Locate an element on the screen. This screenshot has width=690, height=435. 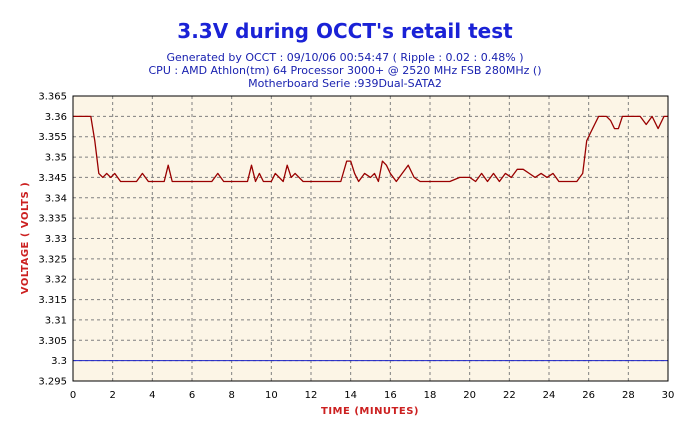
x-tick-label-12: 24 is located at coordinates (549, 395).